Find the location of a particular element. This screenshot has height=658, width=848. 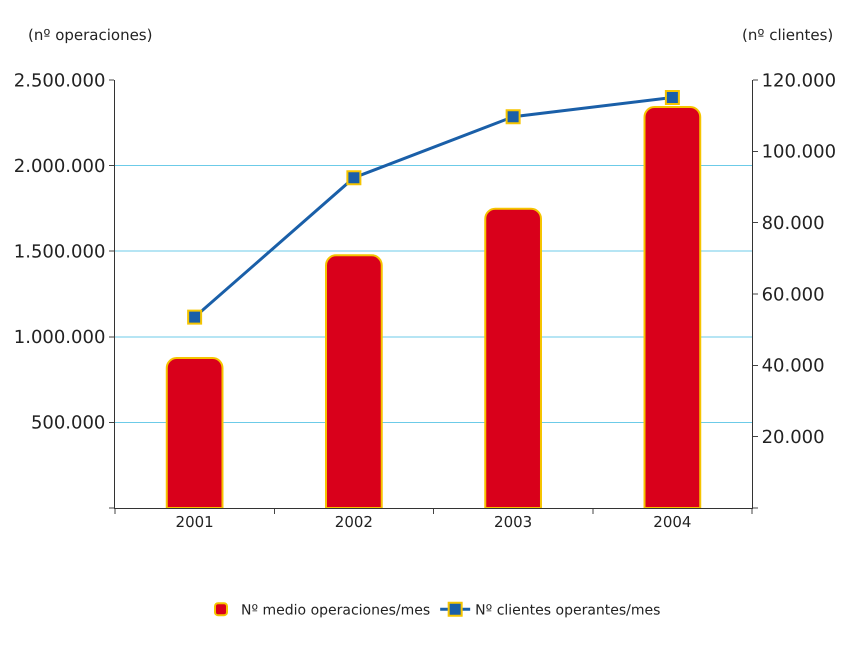

y-axis-title: (nº operaciones) is located at coordinates (90, 35).